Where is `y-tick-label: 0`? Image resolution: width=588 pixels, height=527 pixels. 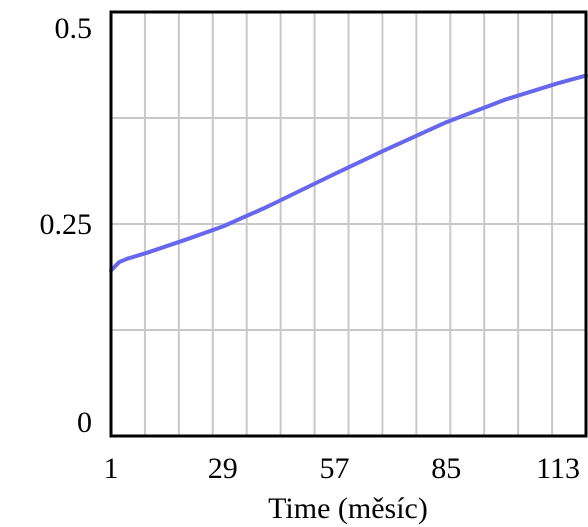 y-tick-label: 0 is located at coordinates (84, 422).